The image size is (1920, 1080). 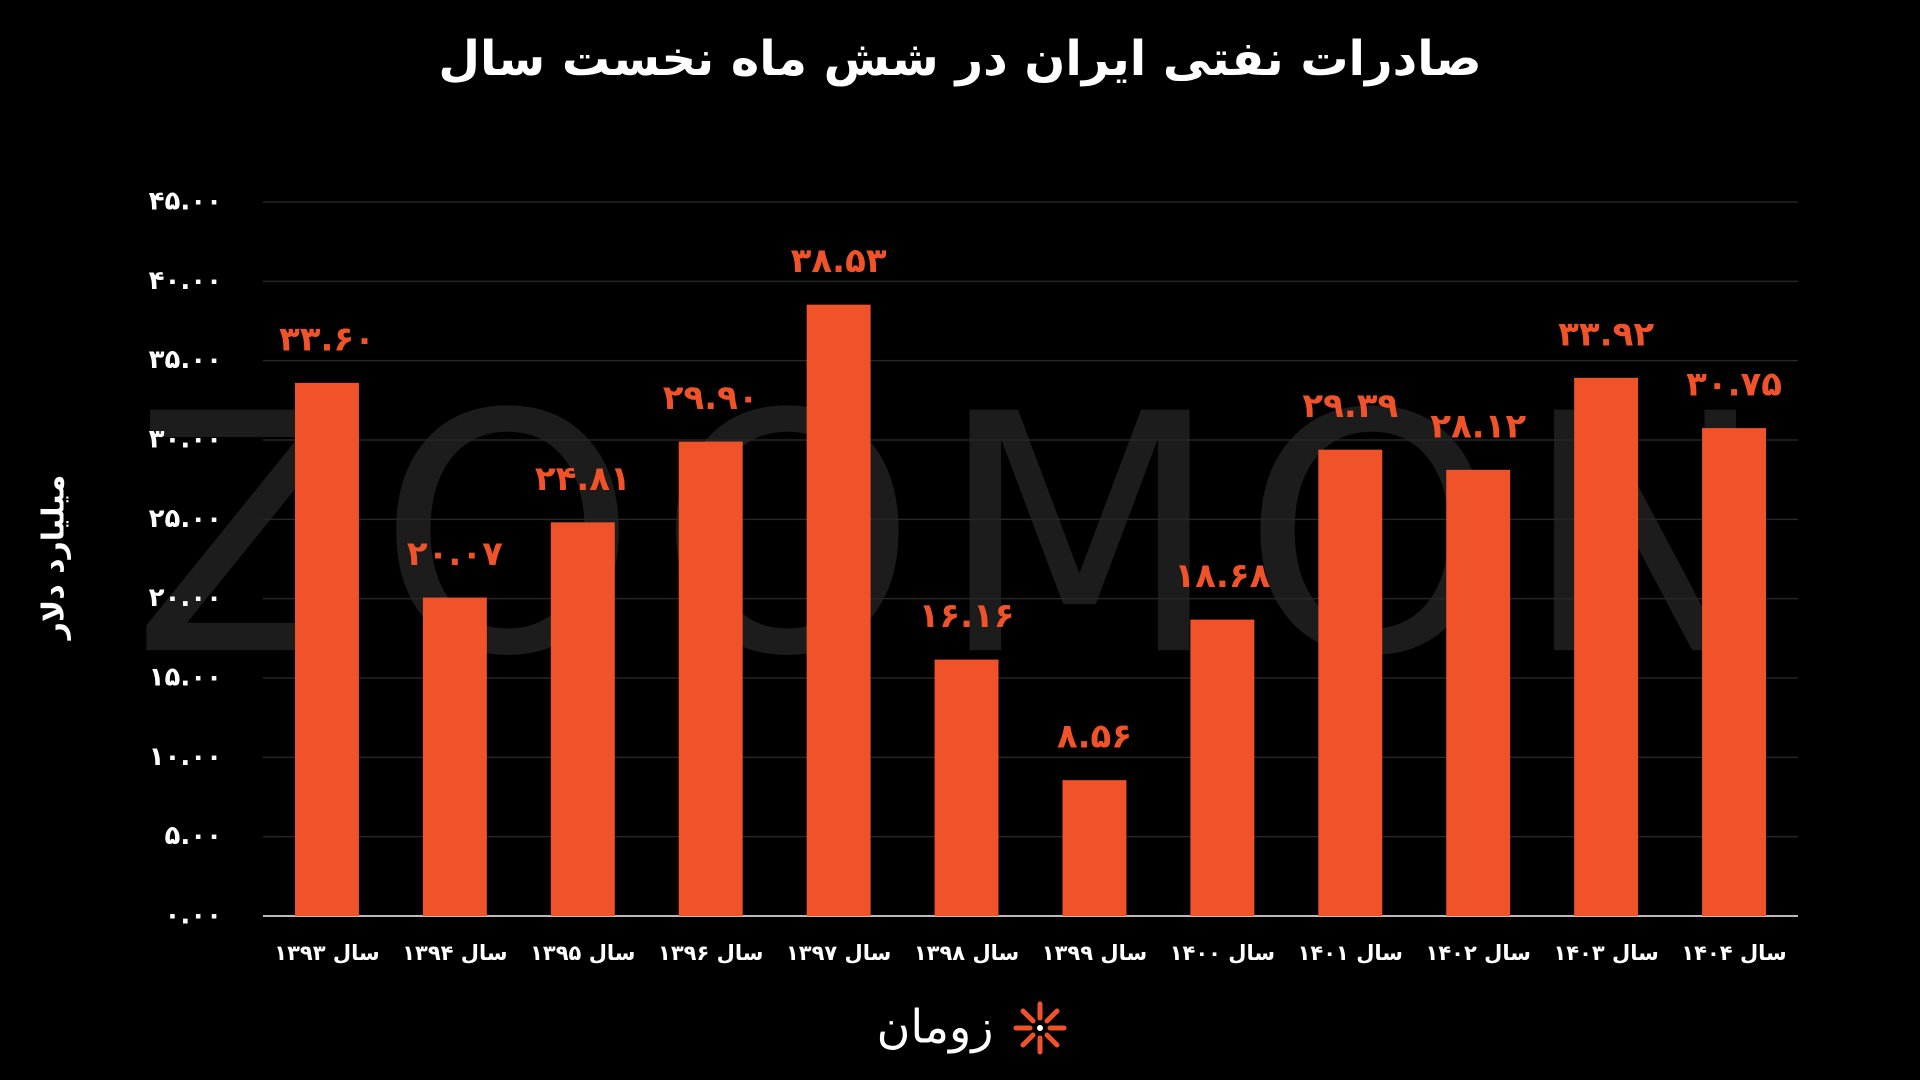 What do you see at coordinates (839, 261) in the screenshot?
I see `data-label: ۳۸.۵۳` at bounding box center [839, 261].